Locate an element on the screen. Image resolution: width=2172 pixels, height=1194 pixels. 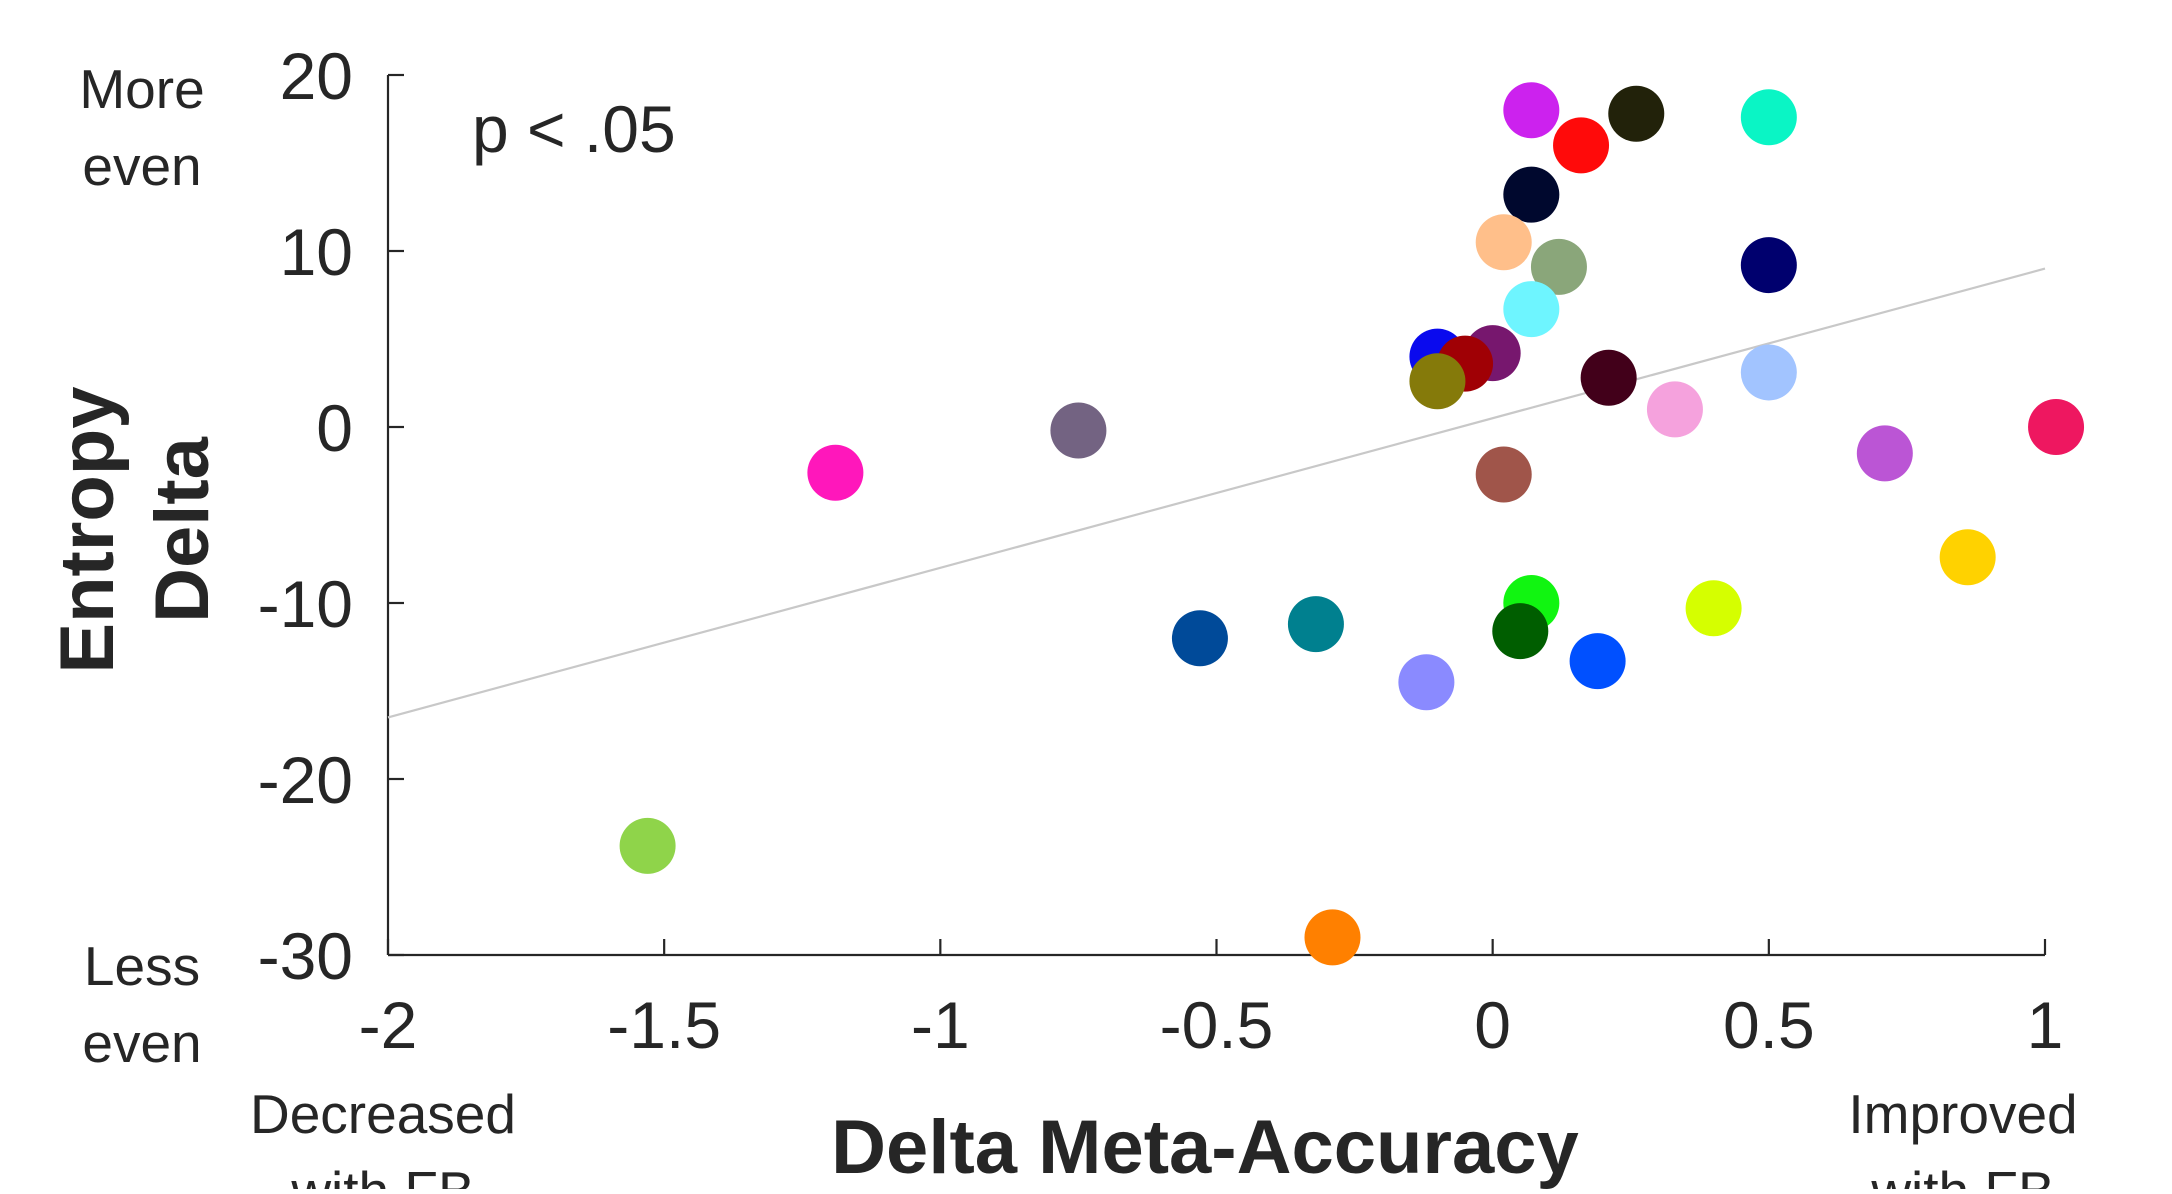
x-right-label-line2: with FB is located at coordinates (1962, 1174).